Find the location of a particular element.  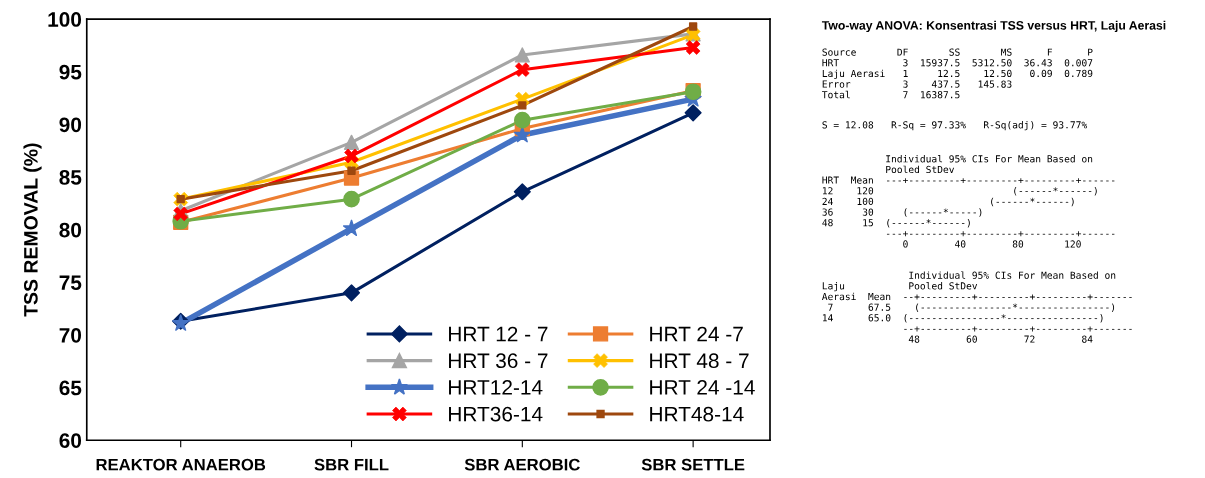

text: Two-way ANOVA: Konsentrasi TSS versus HRT, Laju Aerasi is located at coordinates (993, 26).